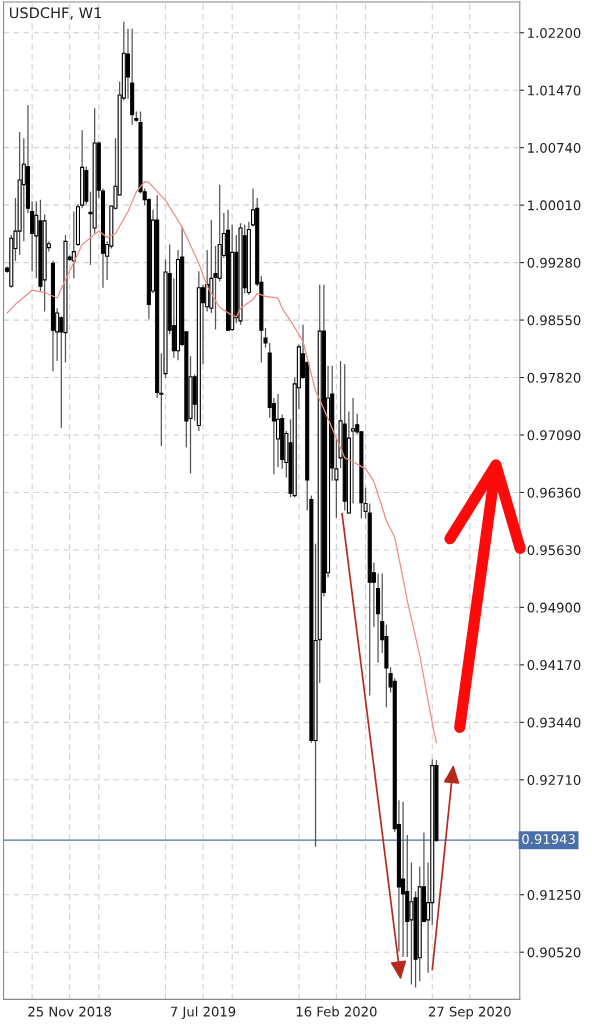 This screenshot has height=1024, width=592. Describe the element at coordinates (55, 13) in the screenshot. I see `chart-title: USDCHF, W1` at that location.